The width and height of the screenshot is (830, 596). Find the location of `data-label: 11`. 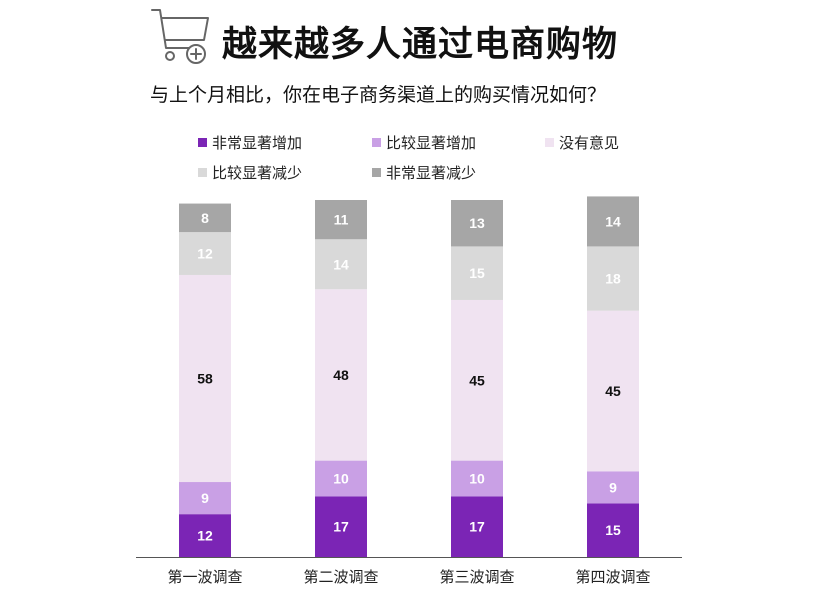

data-label: 11 is located at coordinates (341, 220).